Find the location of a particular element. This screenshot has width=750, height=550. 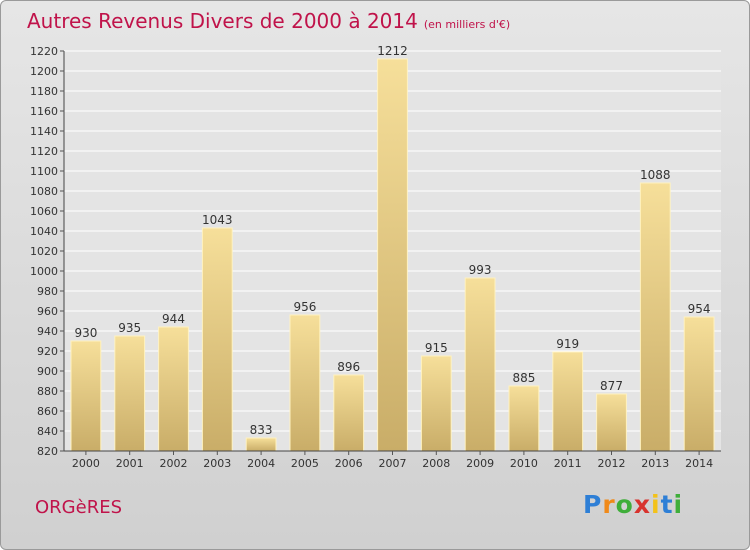

x-tick-label: 2008 is located at coordinates (436, 463).